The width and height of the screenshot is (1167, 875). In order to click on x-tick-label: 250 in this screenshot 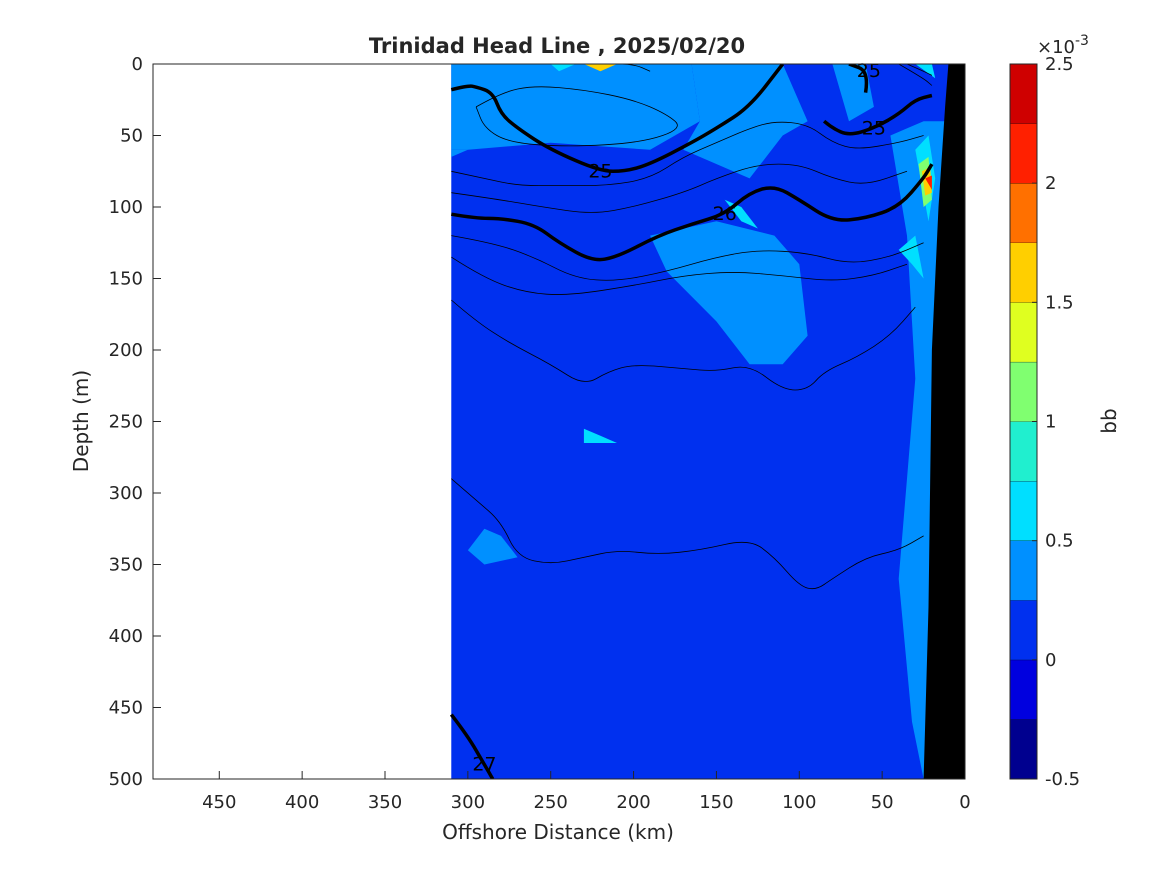, I will do `click(551, 802)`.